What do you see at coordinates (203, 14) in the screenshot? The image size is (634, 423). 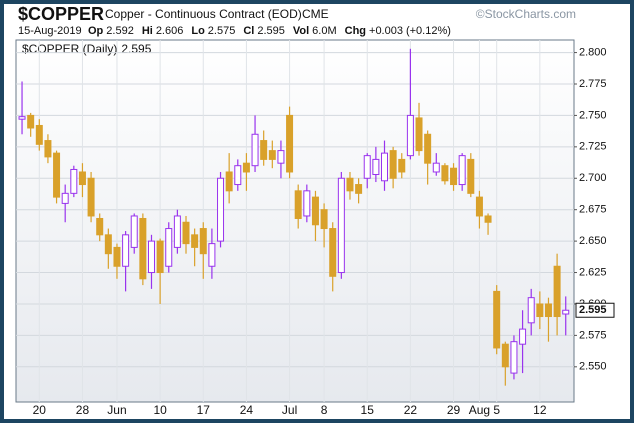 I see `subtitle: Copper - Continuous Contract (EOD)` at bounding box center [203, 14].